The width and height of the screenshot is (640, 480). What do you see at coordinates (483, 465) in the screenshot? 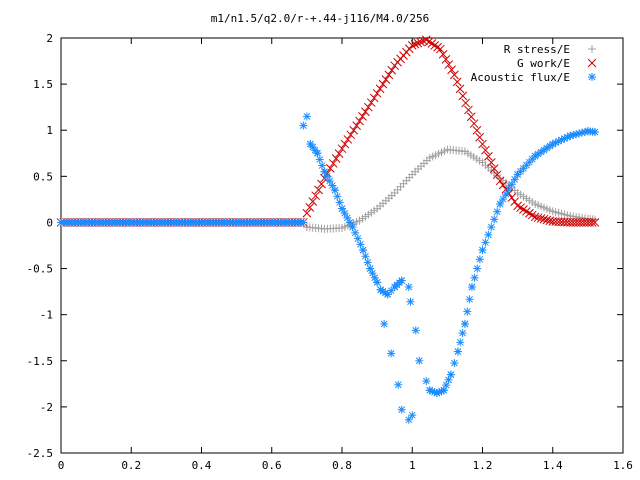
I see `x-tick-label: 1.2` at bounding box center [483, 465].